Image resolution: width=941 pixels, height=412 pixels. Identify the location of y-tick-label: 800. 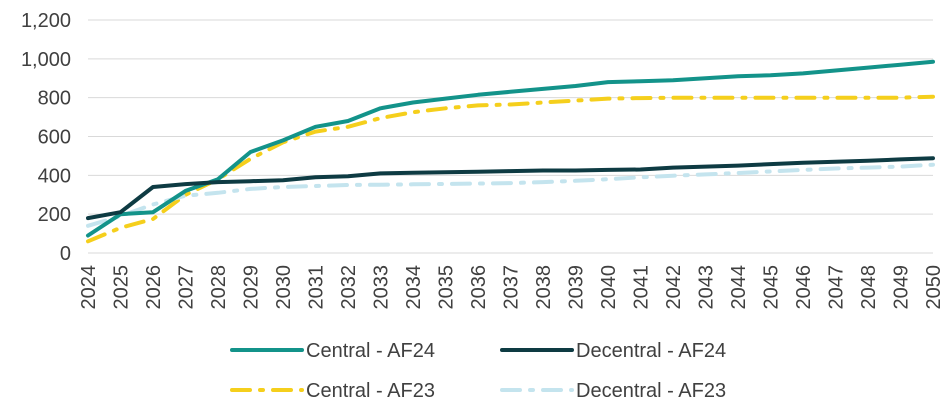
(54, 99).